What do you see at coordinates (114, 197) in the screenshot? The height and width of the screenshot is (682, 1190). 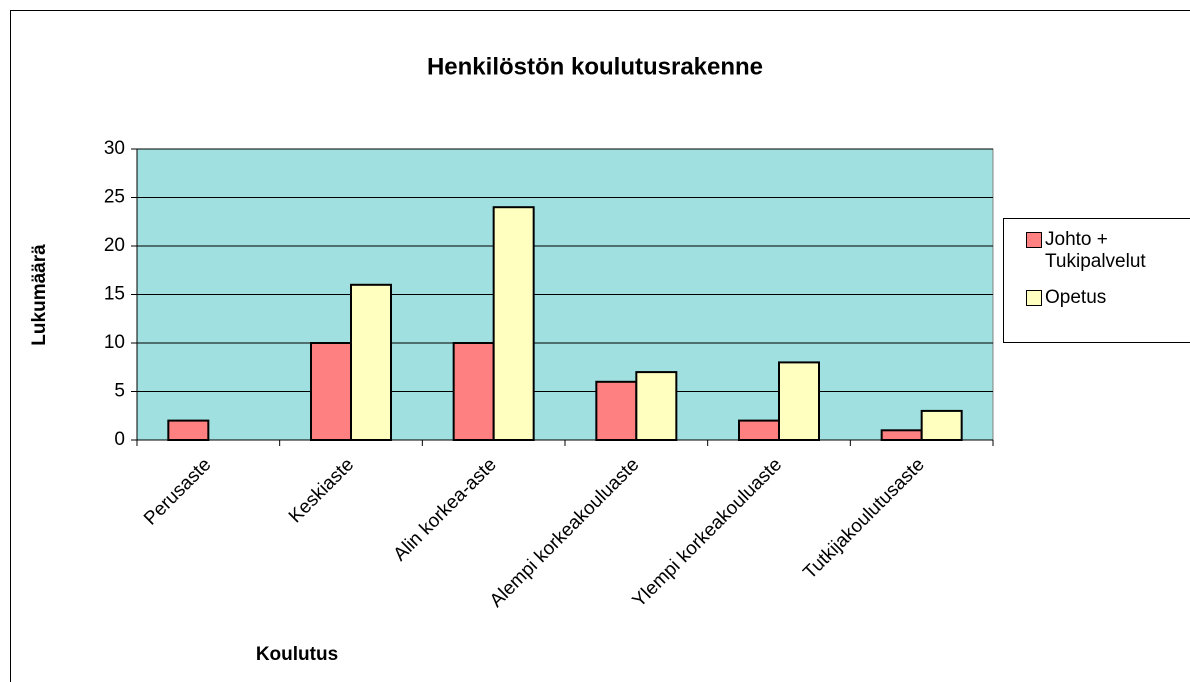 I see `y-tick-label: 25` at bounding box center [114, 197].